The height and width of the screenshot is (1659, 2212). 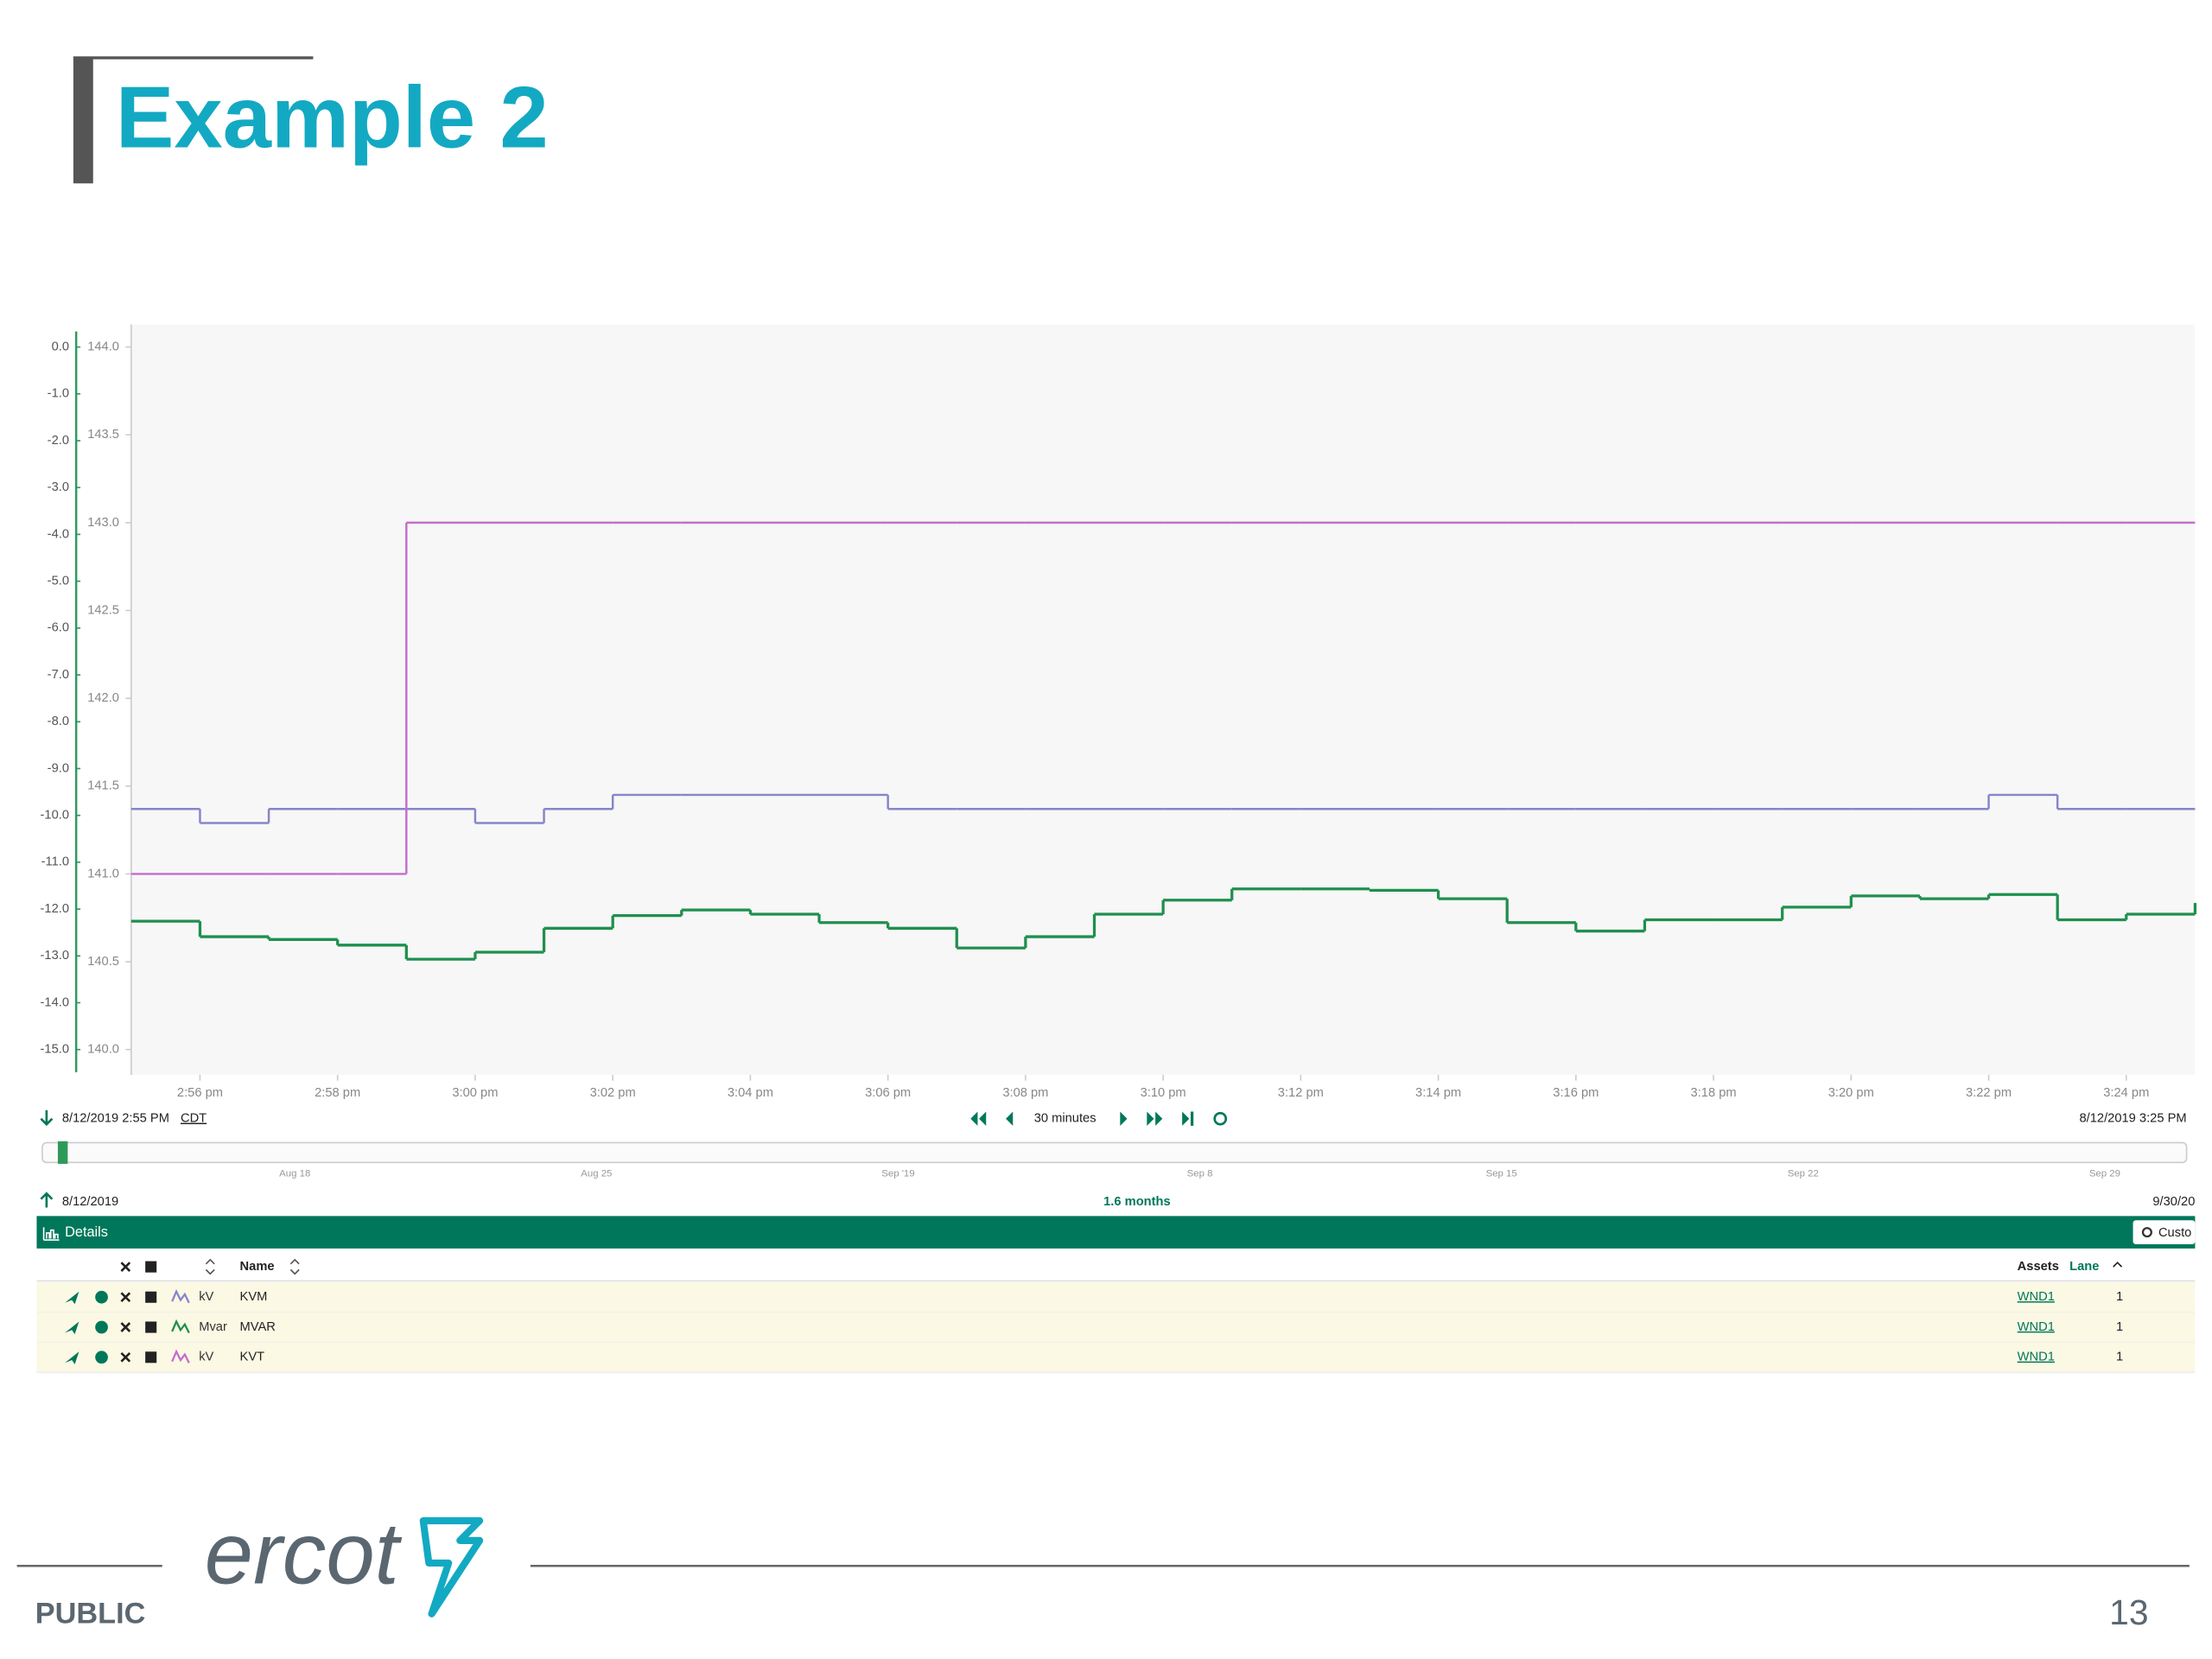 What do you see at coordinates (103, 1050) in the screenshot?
I see `y-tick-label: 140.0` at bounding box center [103, 1050].